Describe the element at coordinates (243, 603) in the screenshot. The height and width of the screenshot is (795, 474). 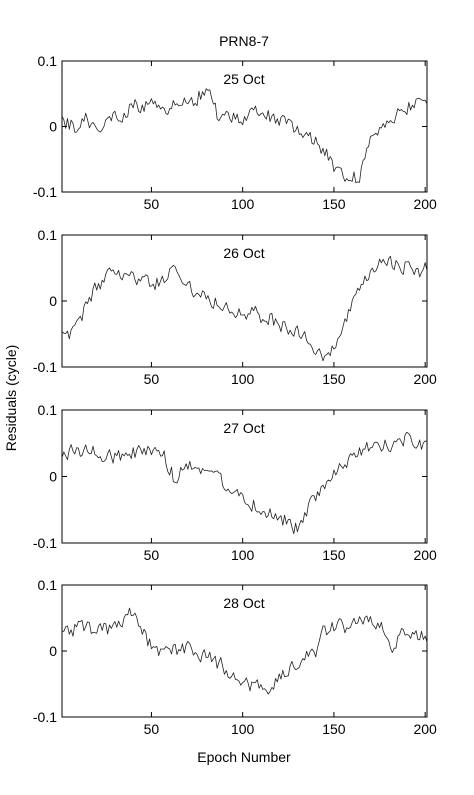
I see `panel-title: 28 Oct` at that location.